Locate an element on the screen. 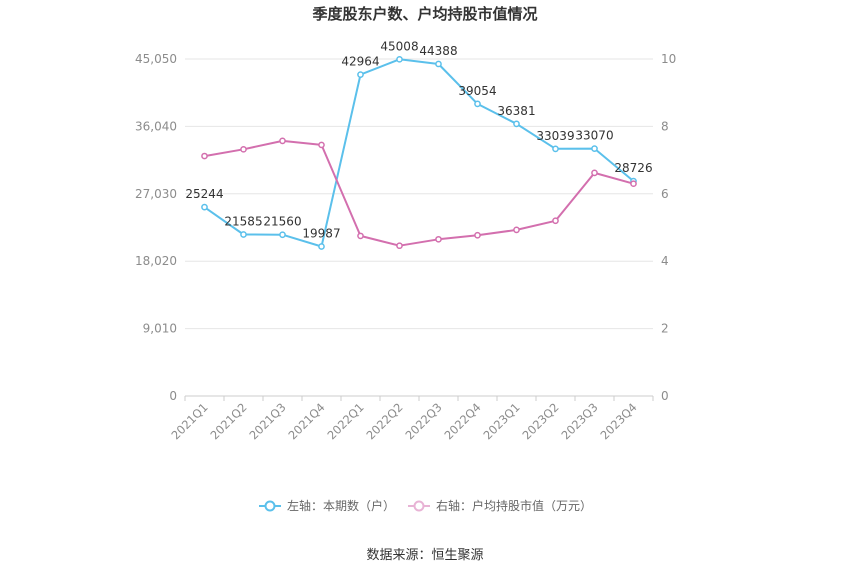 The image size is (850, 575). source-note: 数据来源：恒生聚源 is located at coordinates (424, 555).